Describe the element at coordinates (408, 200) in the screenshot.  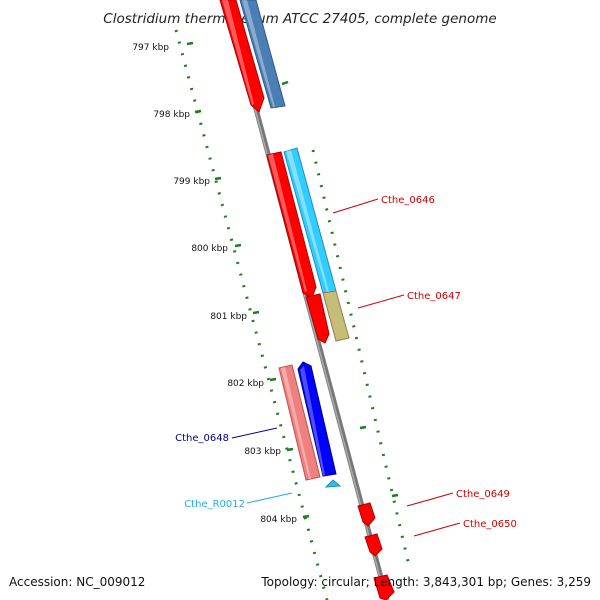
I see `gene-label-cthe-0646: Cthe_0646` at that location.